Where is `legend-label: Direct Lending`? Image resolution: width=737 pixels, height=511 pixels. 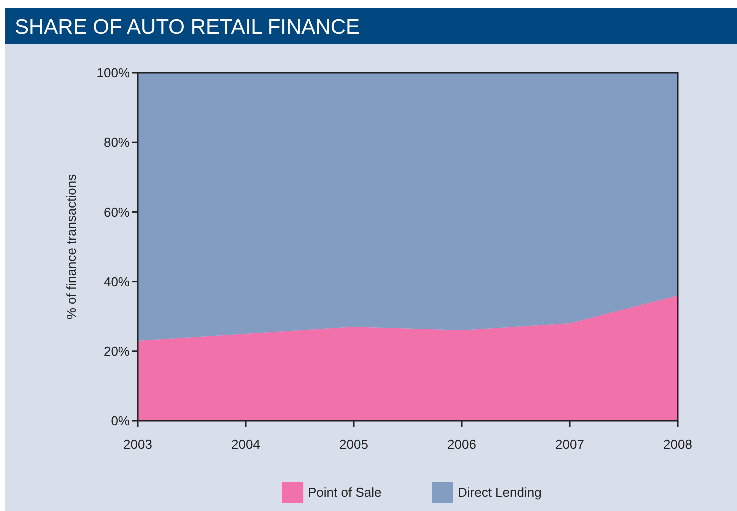
legend-label: Direct Lending is located at coordinates (500, 492).